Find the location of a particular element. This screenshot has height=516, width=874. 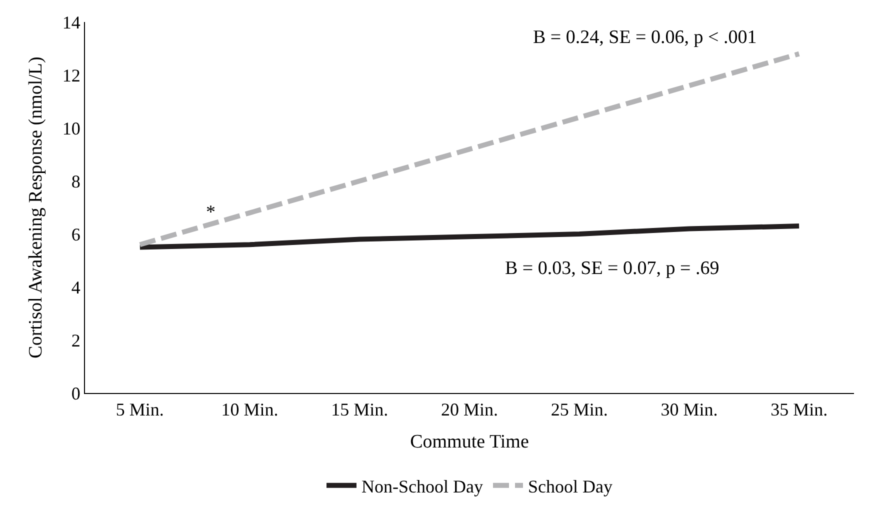

annotation: B = 0.24, SE = 0.06, p < .001 is located at coordinates (645, 37).